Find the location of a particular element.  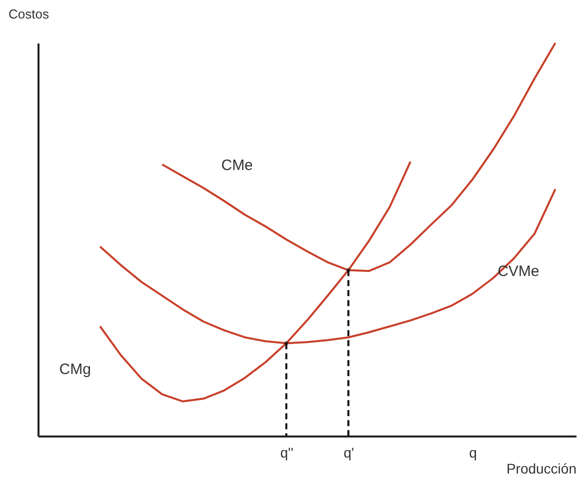

x-tick-label: q is located at coordinates (473, 452).